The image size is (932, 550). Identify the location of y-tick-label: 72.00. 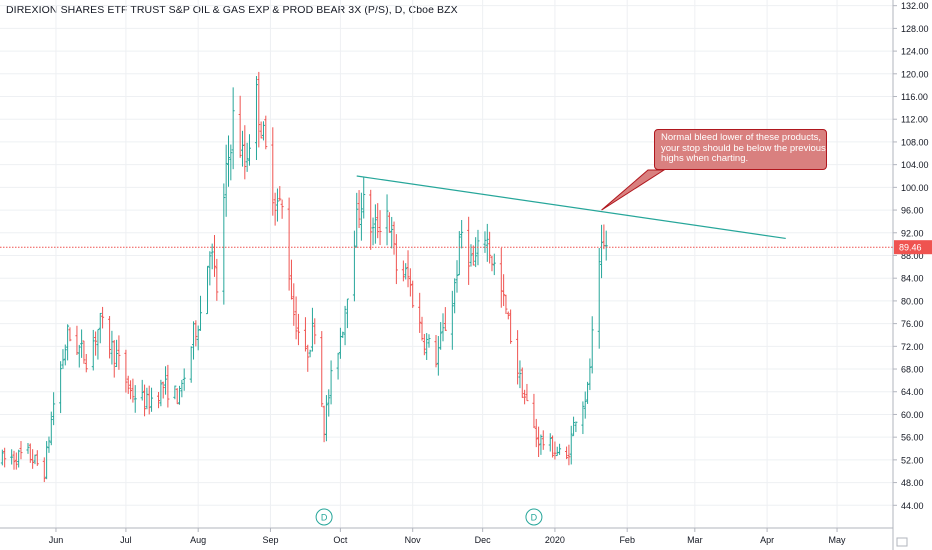
(912, 347).